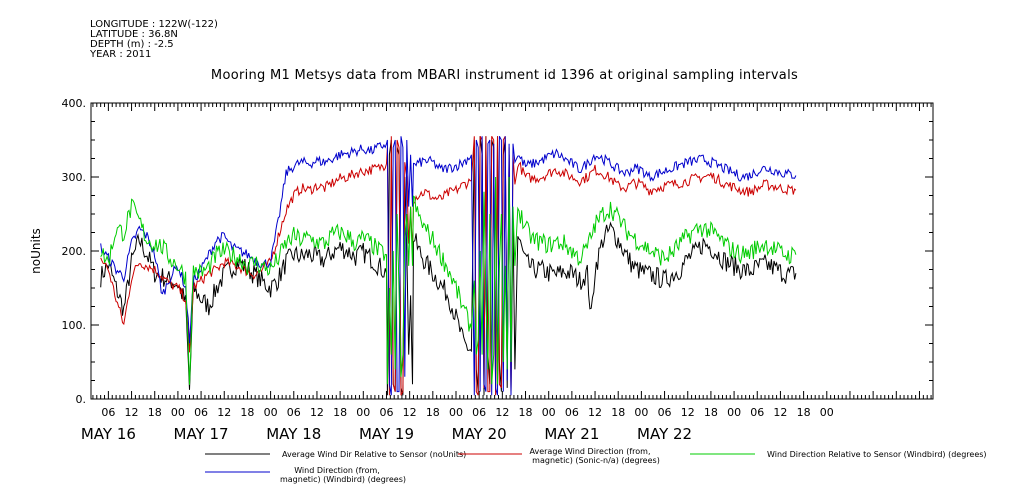  What do you see at coordinates (479, 434) in the screenshot?
I see `day-label: MAY 20` at bounding box center [479, 434].